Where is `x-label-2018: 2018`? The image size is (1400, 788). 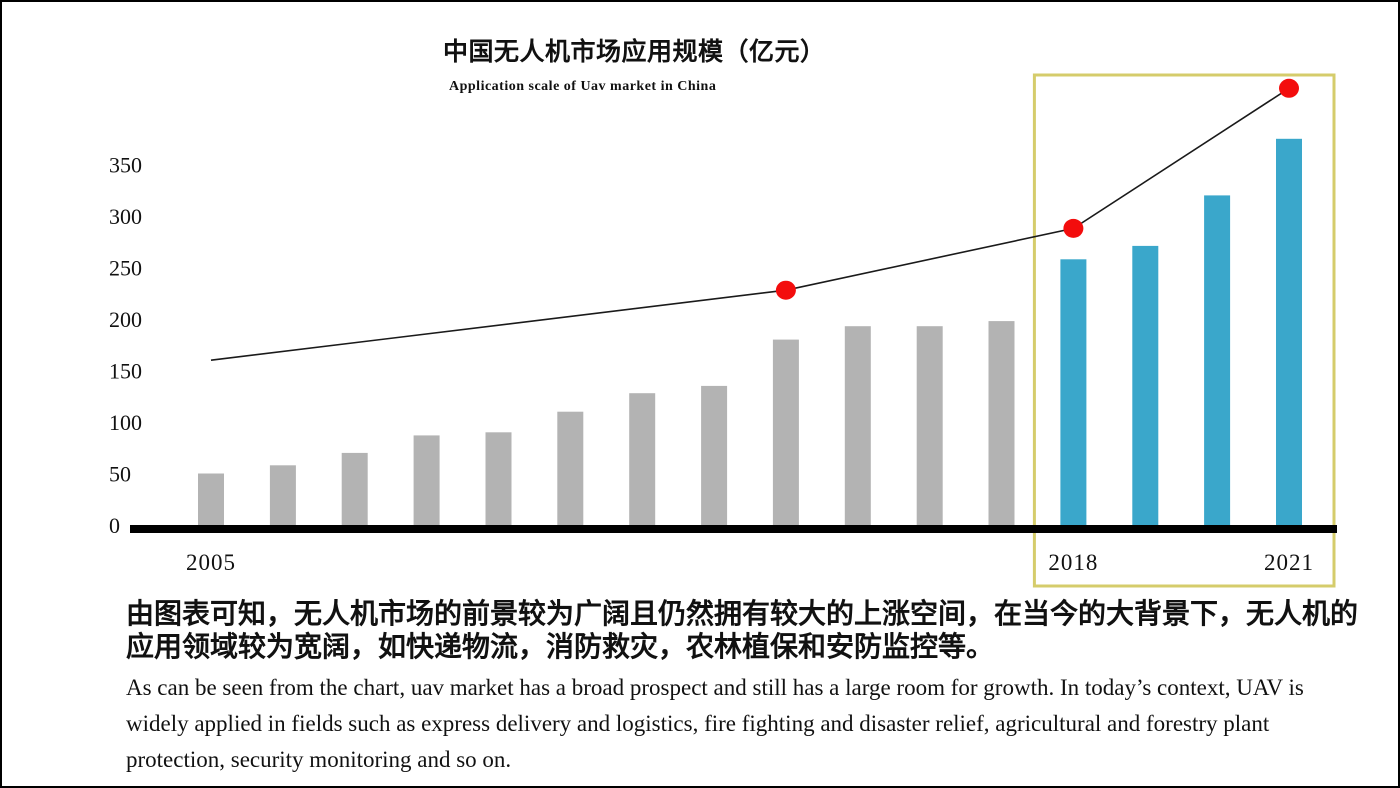
x-label-2018: 2018 is located at coordinates (1073, 562).